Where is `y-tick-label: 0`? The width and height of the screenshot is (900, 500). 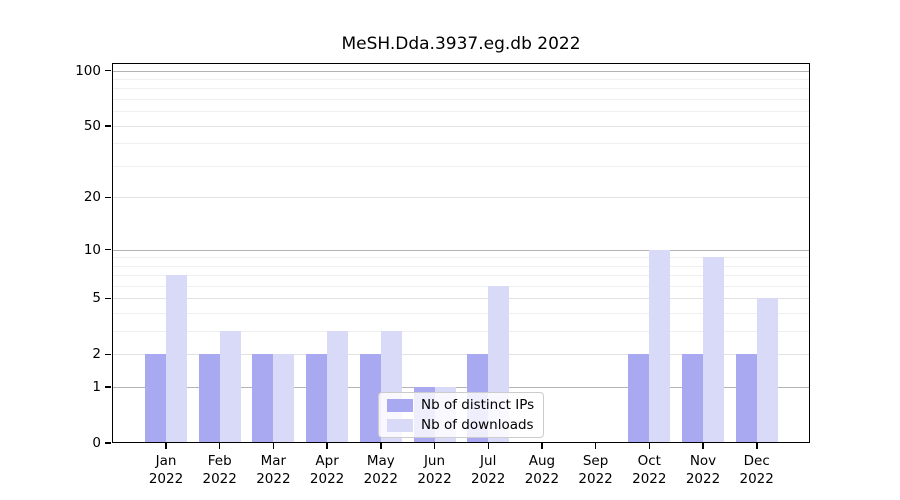
y-tick-label: 0 is located at coordinates (96, 443).